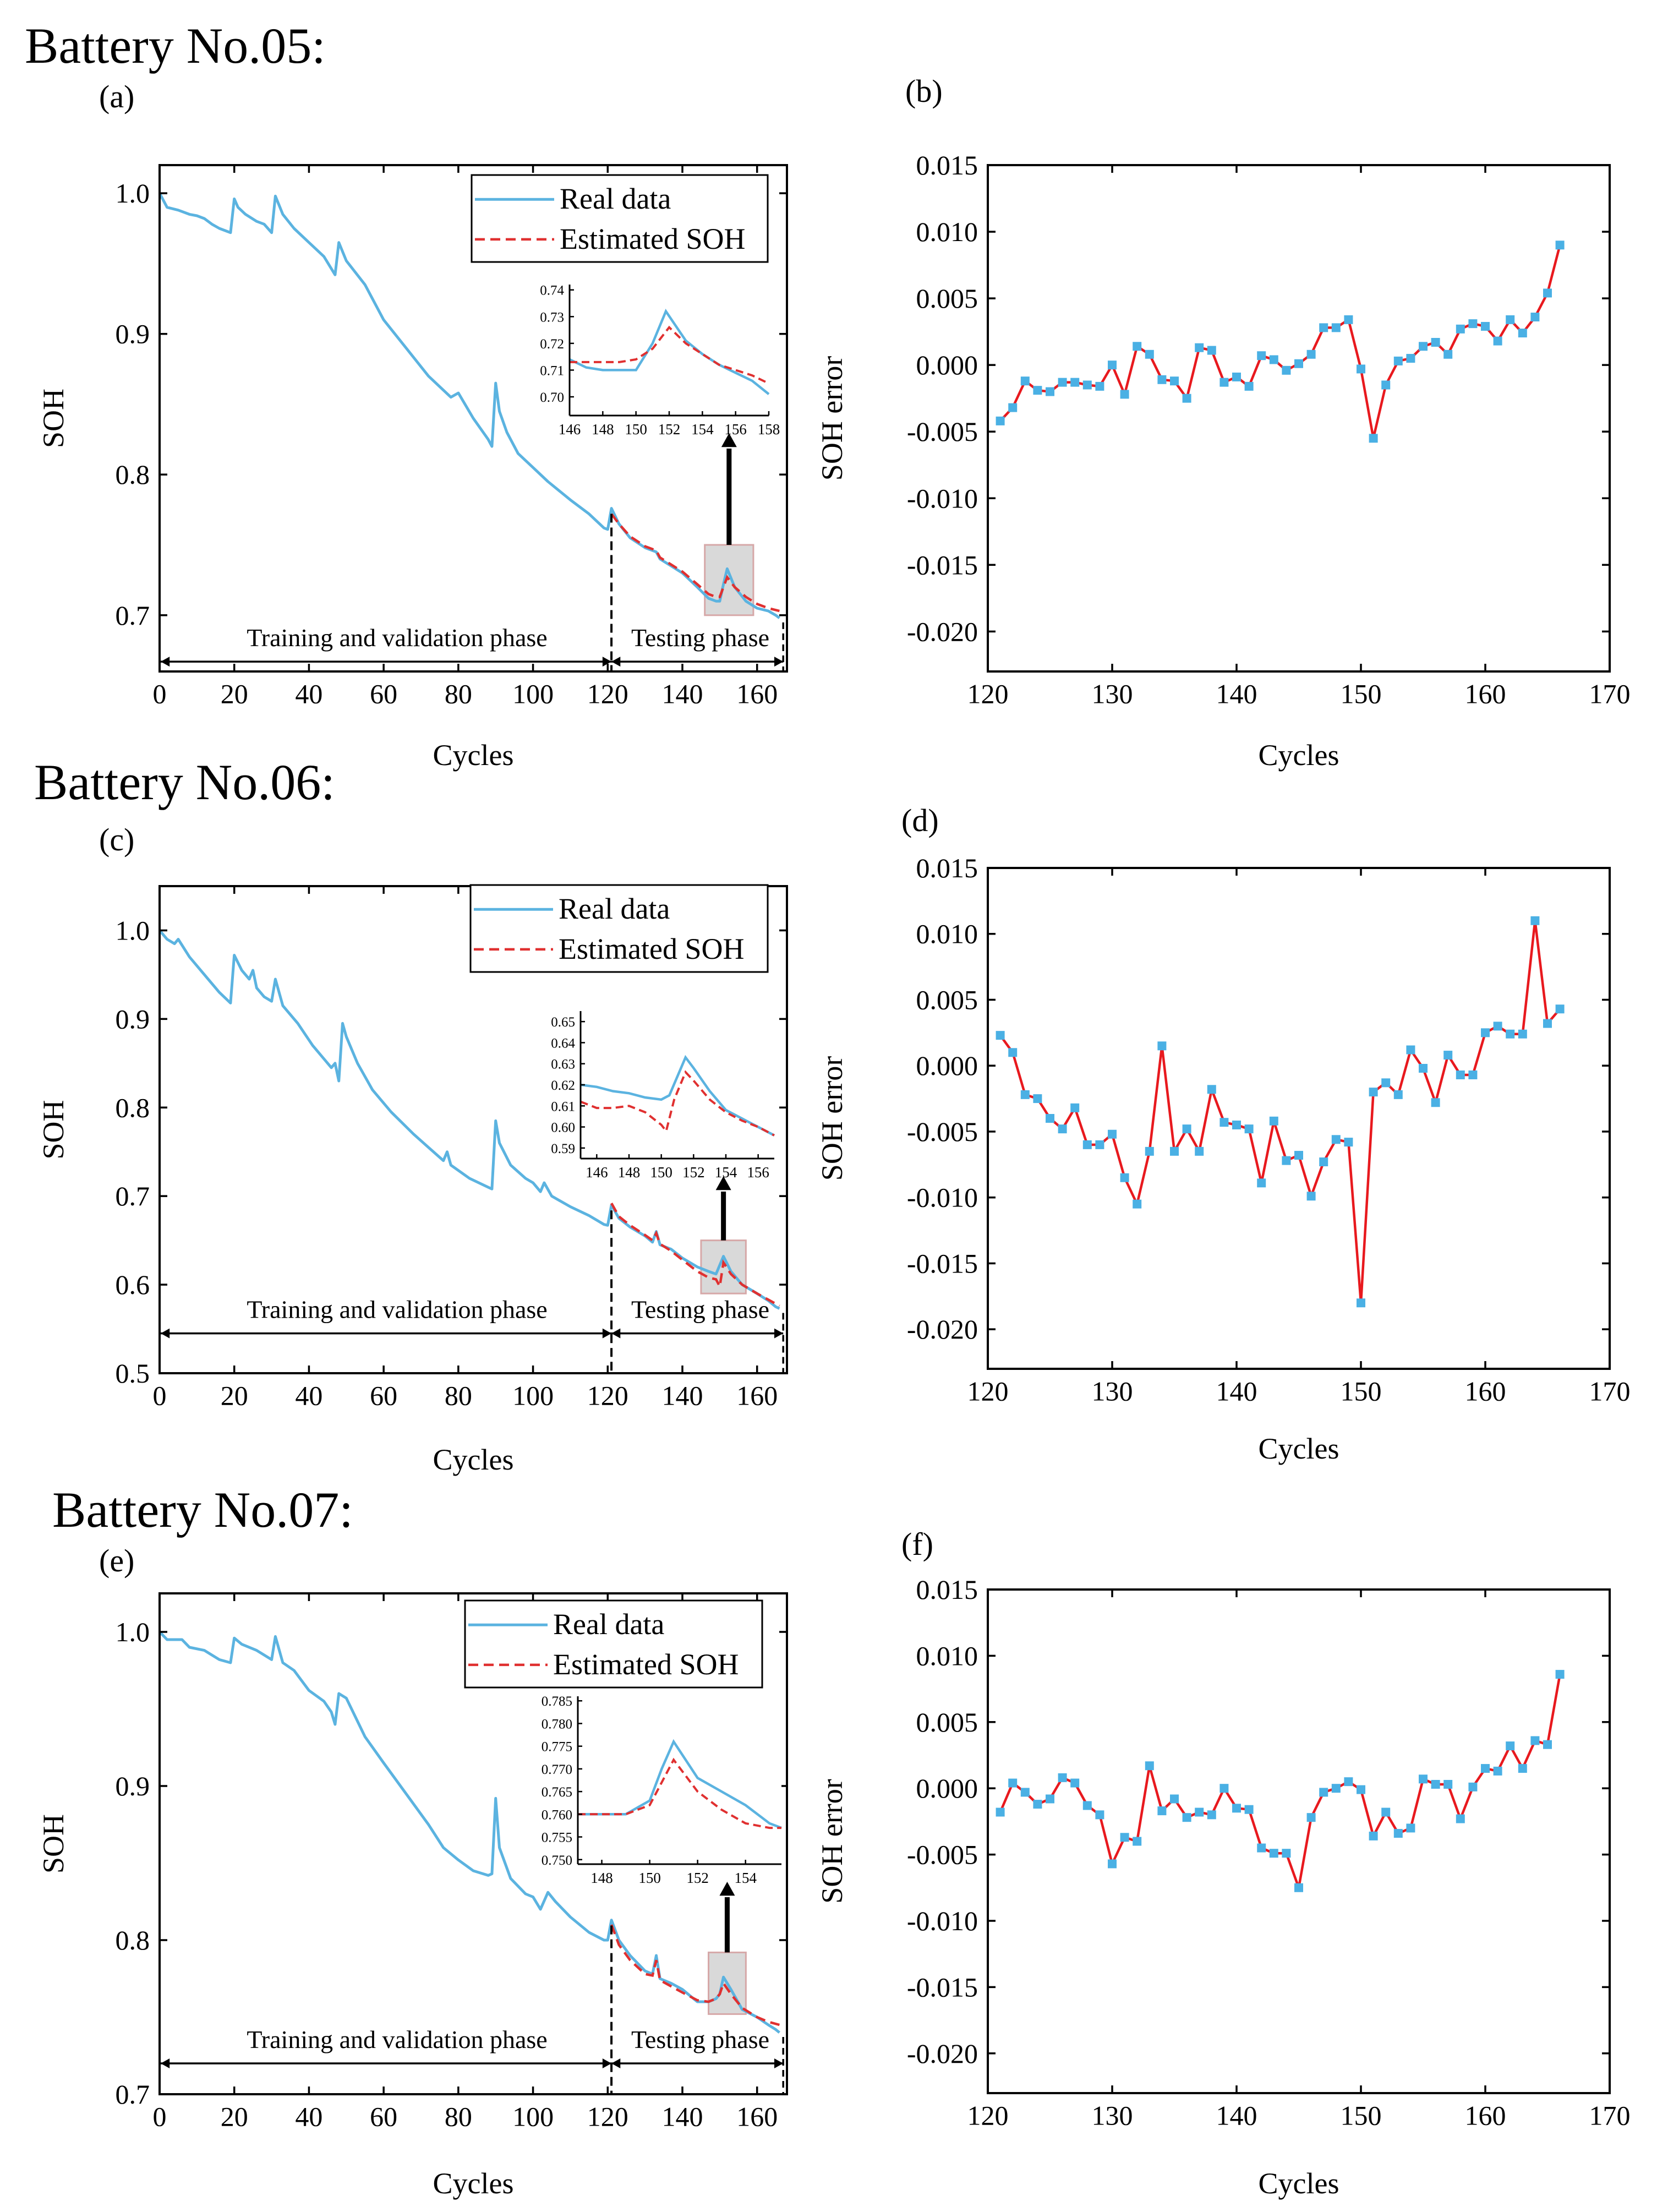  What do you see at coordinates (736, 430) in the screenshot?
I see `inset-x-tick-label: 156` at bounding box center [736, 430].